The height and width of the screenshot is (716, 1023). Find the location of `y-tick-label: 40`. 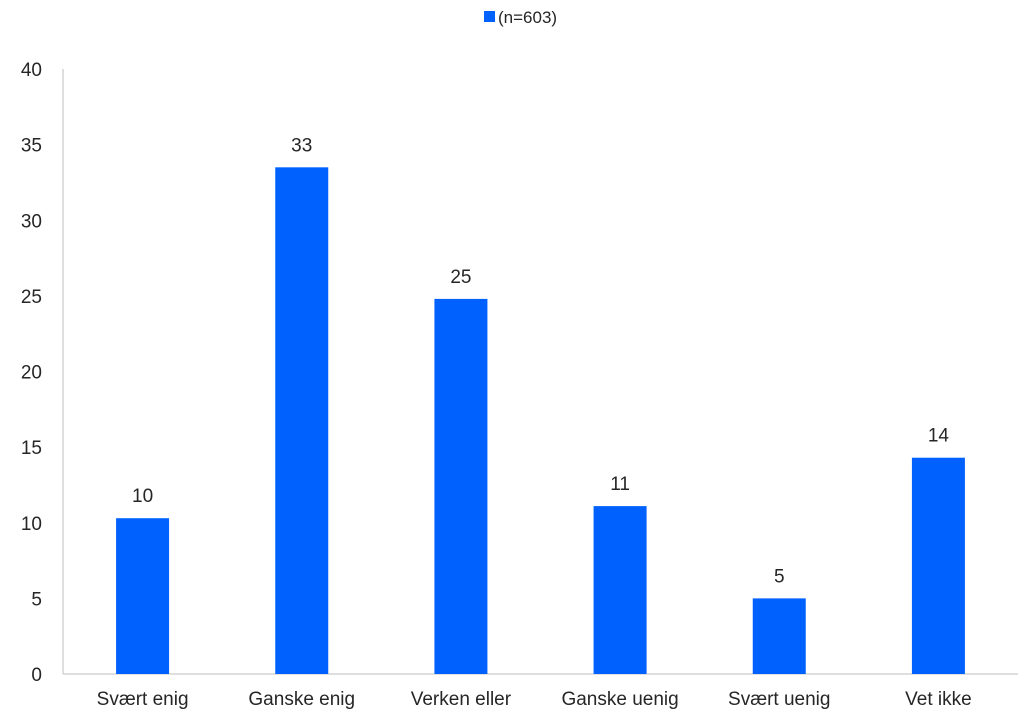

y-tick-label: 40 is located at coordinates (31, 70).